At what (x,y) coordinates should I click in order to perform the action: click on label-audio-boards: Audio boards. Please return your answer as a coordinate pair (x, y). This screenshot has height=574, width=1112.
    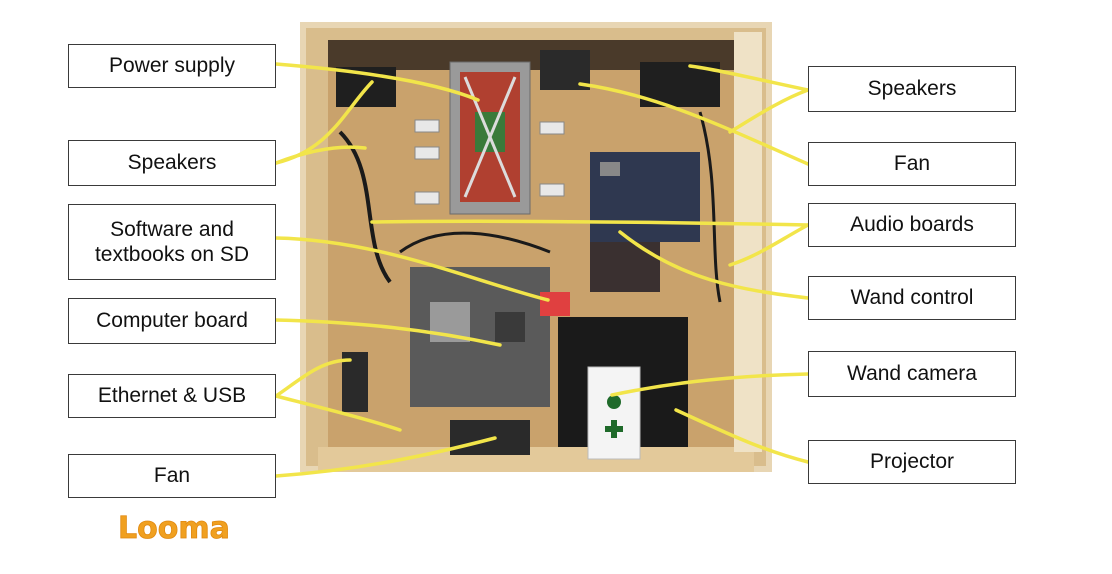
    Looking at the image, I should click on (912, 225).